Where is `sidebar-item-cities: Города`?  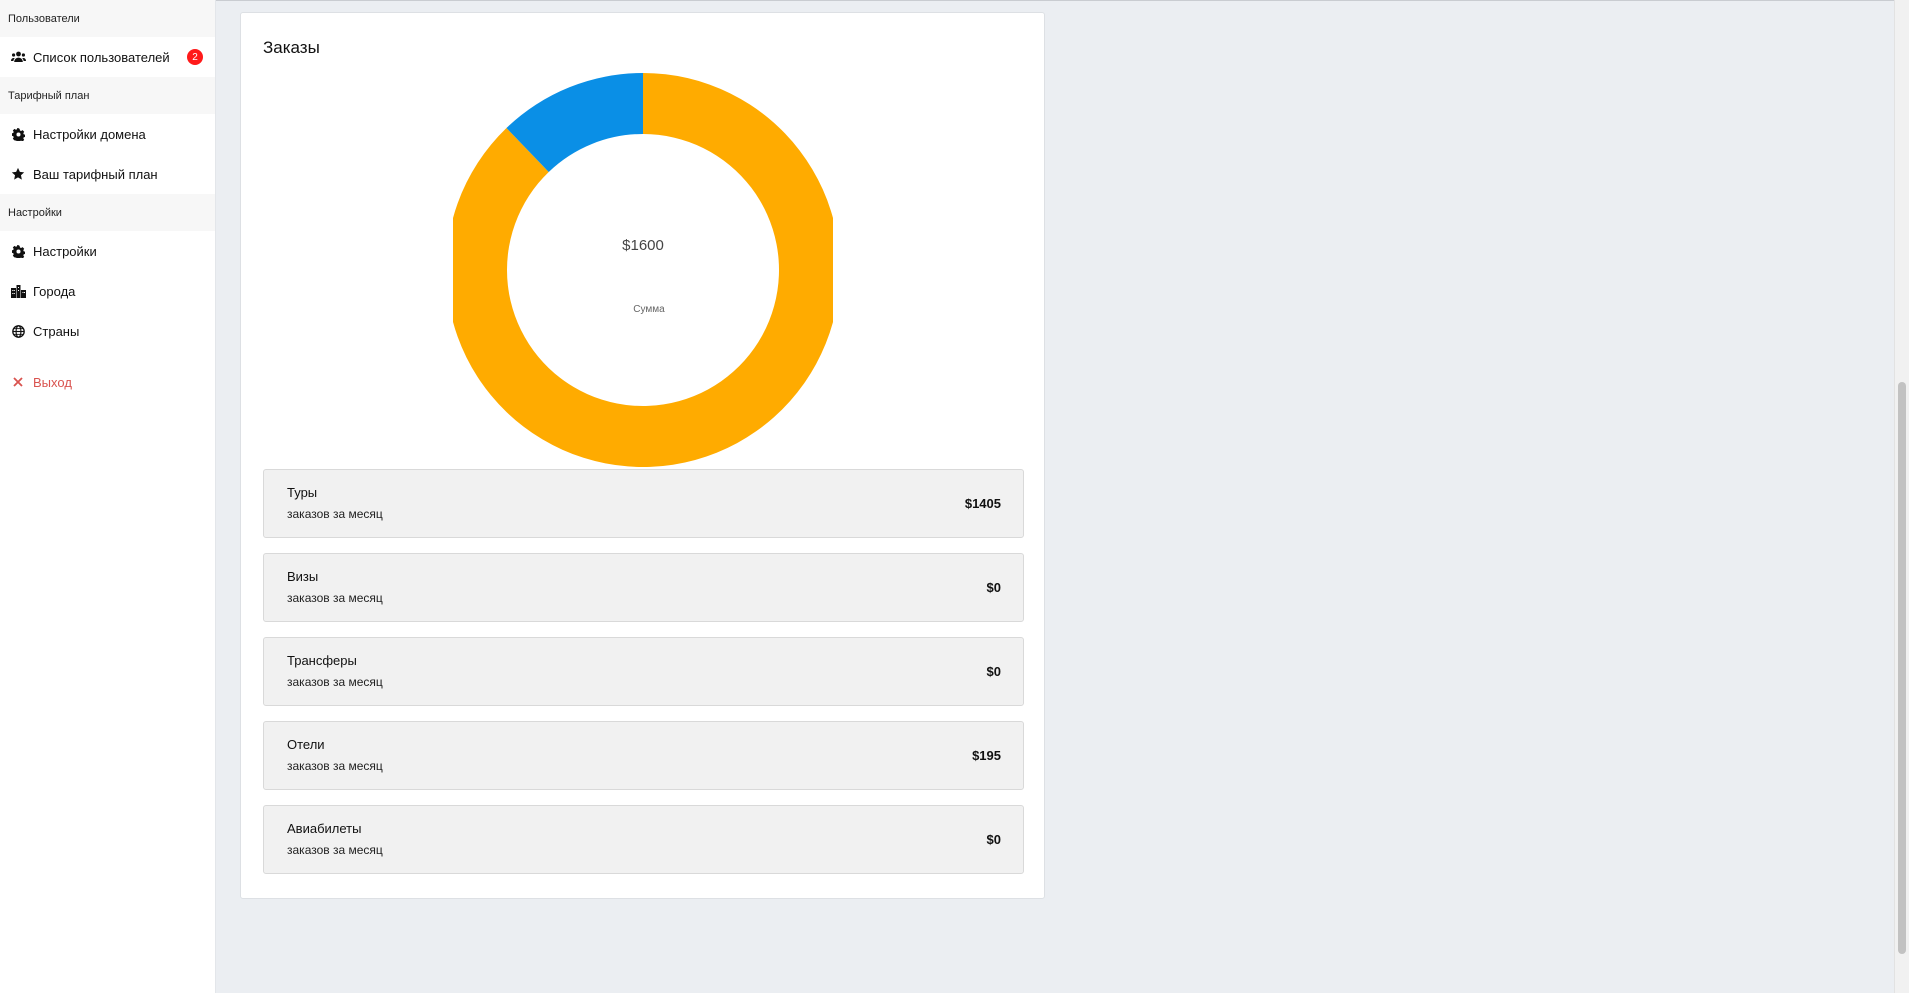
sidebar-item-cities: Города is located at coordinates (107, 291).